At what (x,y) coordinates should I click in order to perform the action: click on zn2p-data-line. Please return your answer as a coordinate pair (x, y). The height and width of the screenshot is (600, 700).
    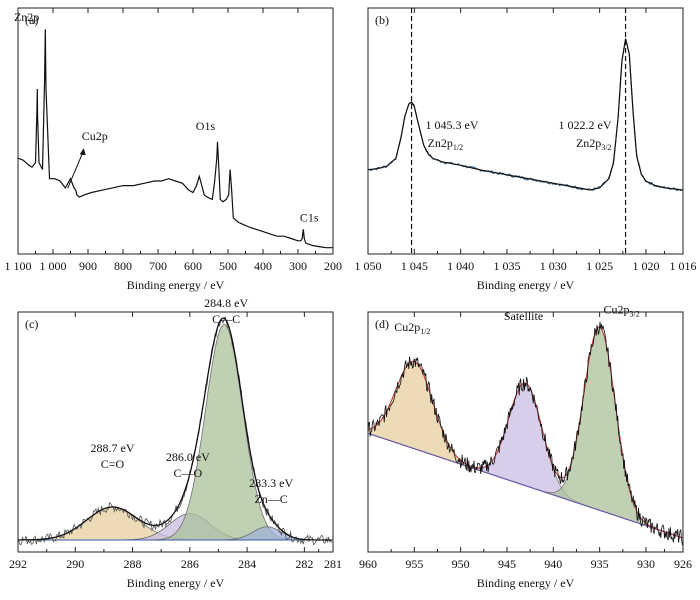
    Looking at the image, I should click on (525, 116).